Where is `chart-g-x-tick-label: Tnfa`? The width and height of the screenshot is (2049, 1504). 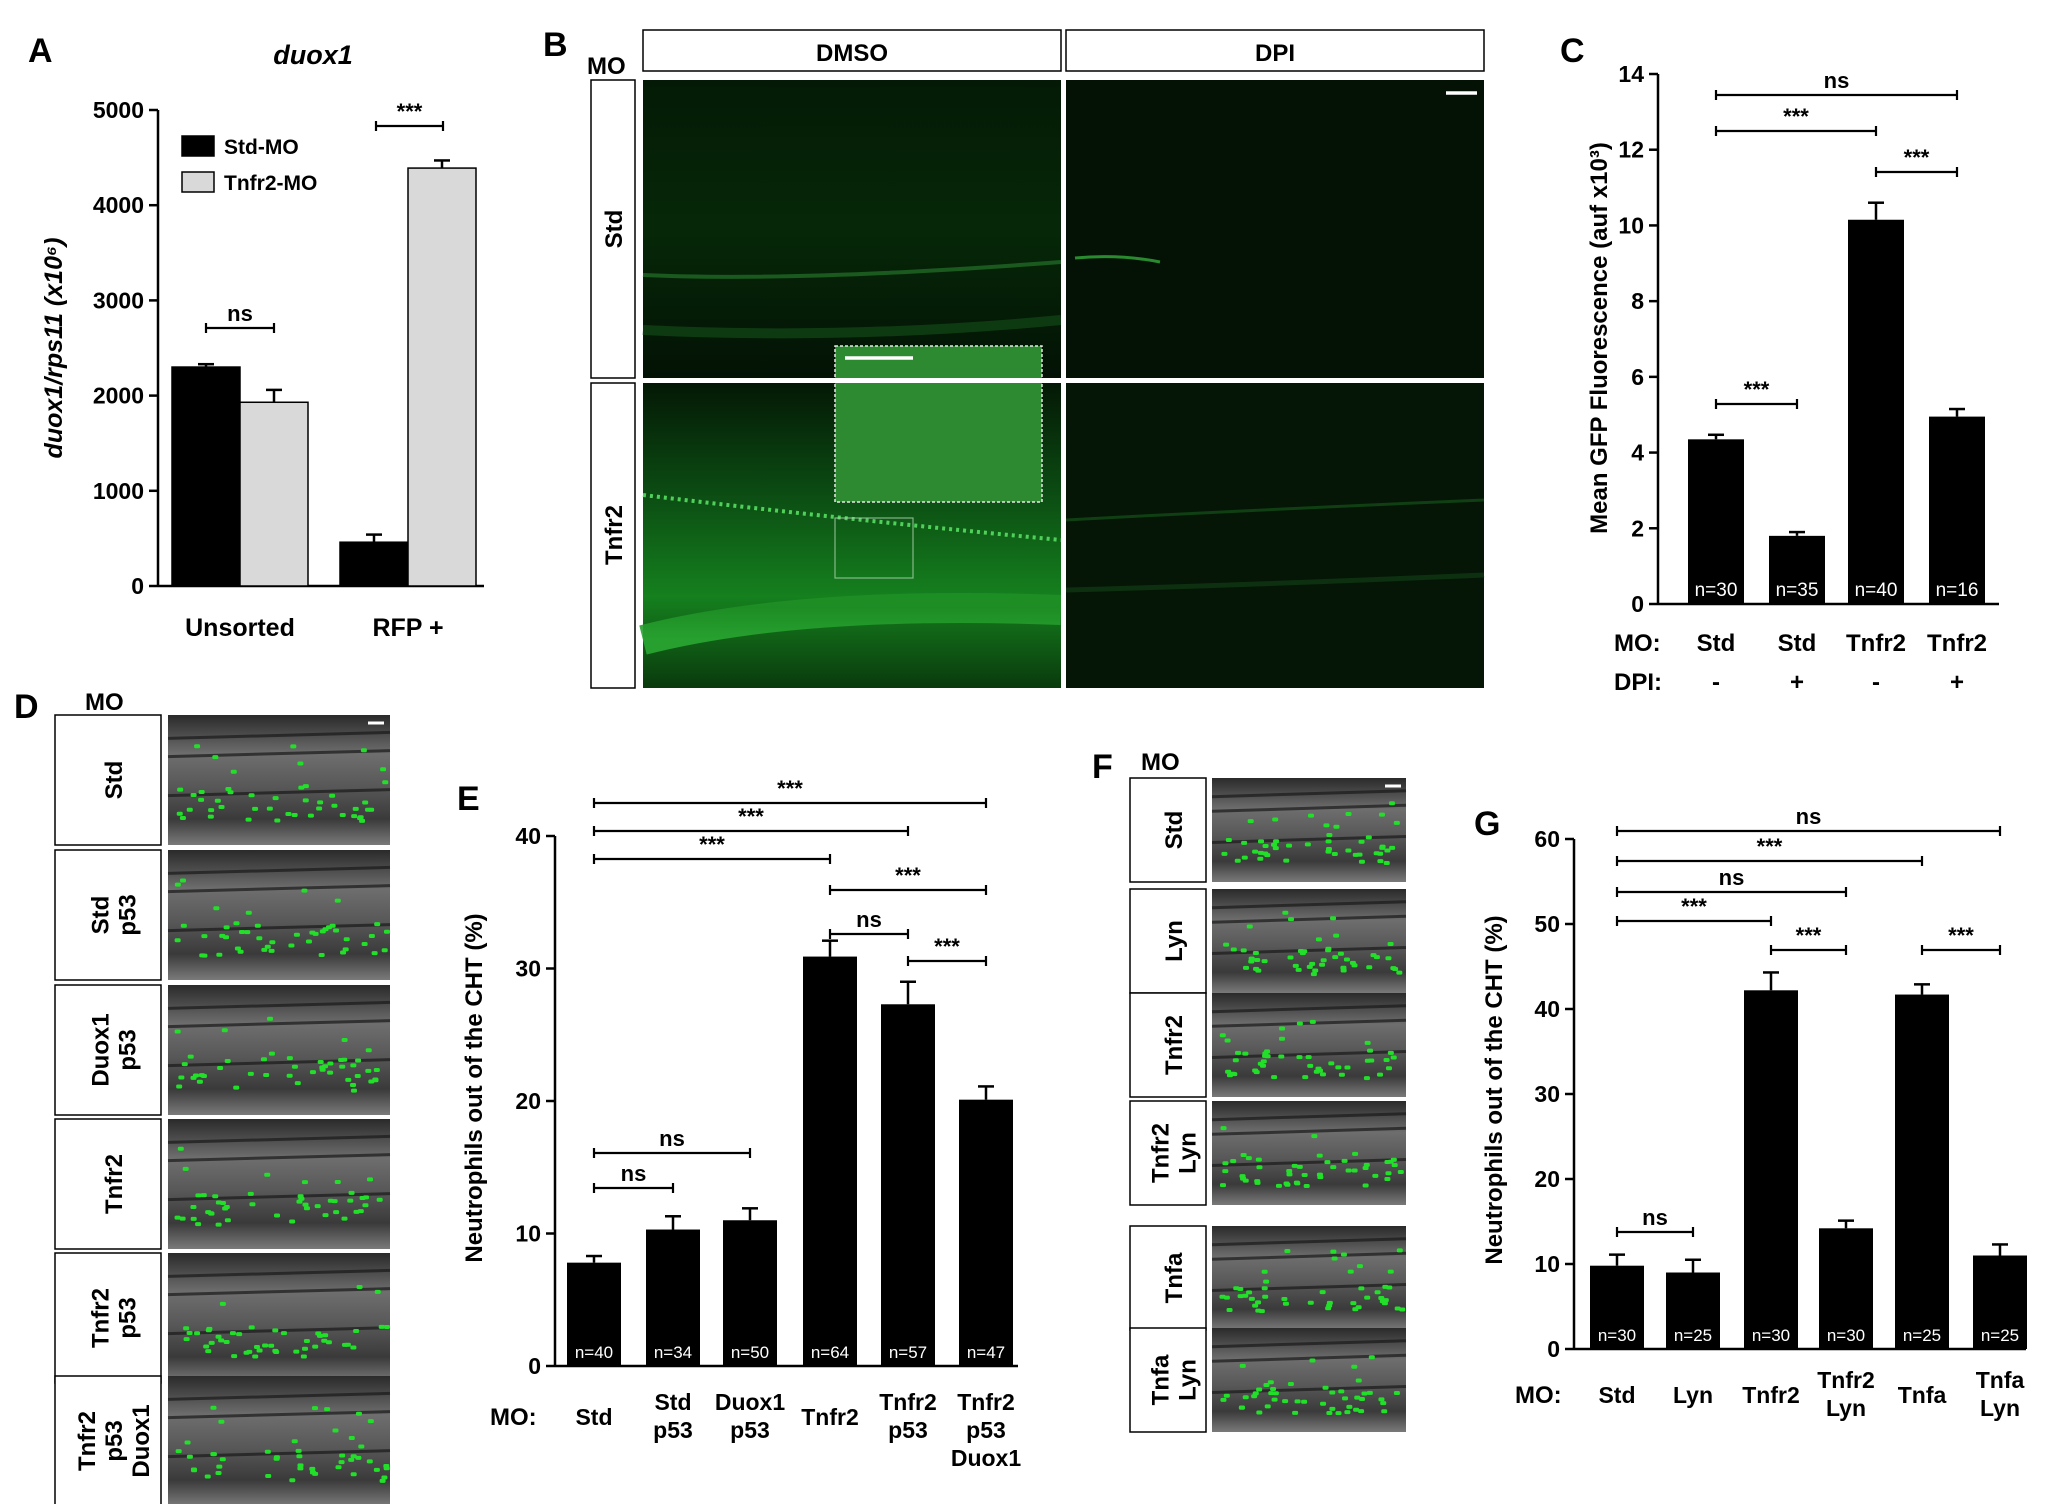
chart-g-x-tick-label: Tnfa is located at coordinates (1922, 1395).